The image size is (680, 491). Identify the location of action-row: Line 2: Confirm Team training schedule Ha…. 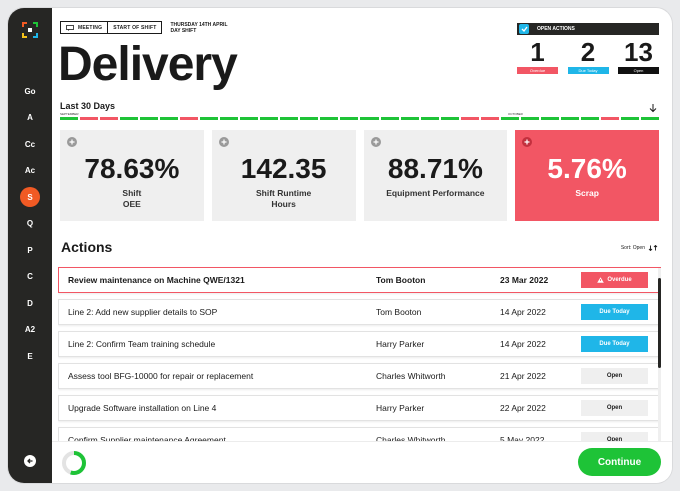
(359, 344).